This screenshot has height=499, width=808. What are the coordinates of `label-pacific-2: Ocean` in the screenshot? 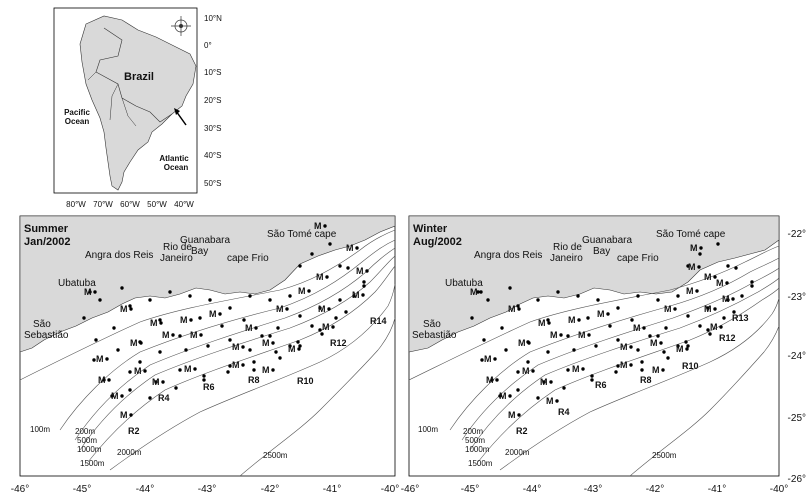 It's located at (77, 121).